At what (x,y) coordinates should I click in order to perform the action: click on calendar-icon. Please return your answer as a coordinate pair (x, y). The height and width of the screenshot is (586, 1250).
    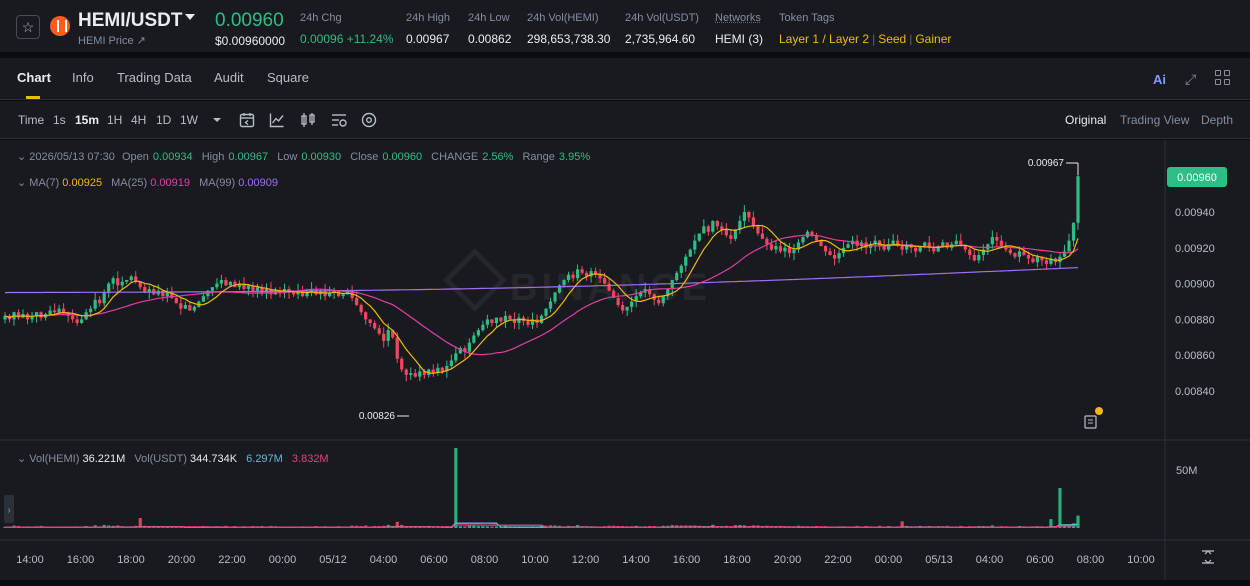
    Looking at the image, I should click on (247, 120).